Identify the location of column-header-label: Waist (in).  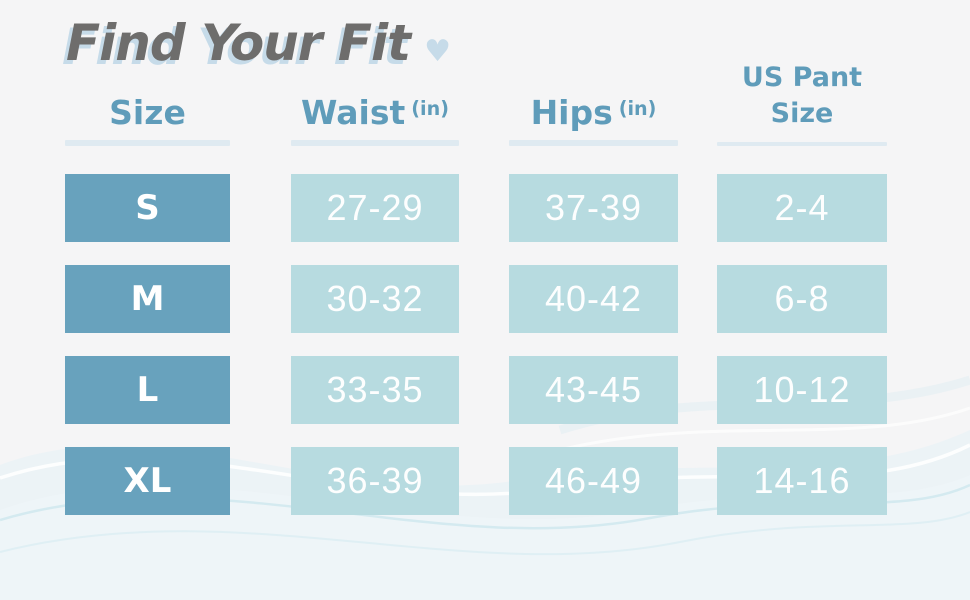
(375, 112).